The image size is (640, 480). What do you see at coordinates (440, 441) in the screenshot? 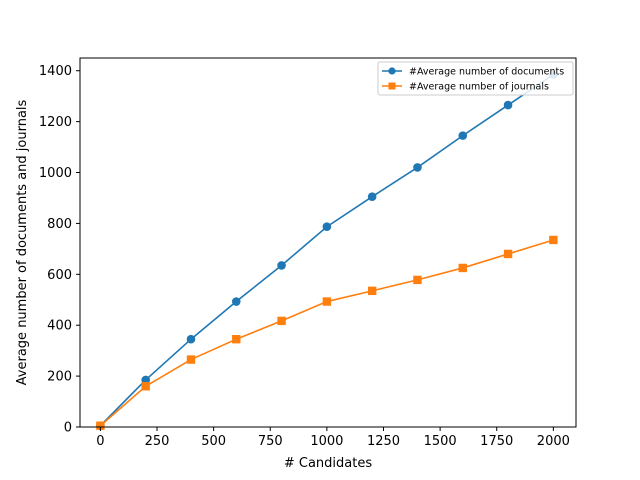
I see `x-tick-label: 1500` at bounding box center [440, 441].